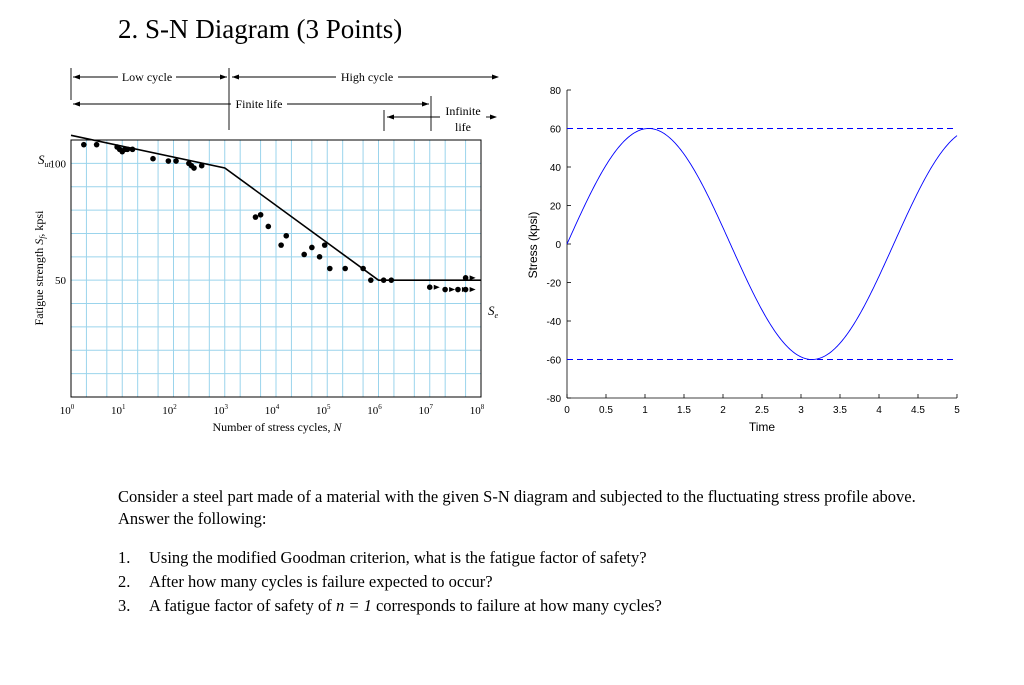 The height and width of the screenshot is (685, 1024). Describe the element at coordinates (124, 581) in the screenshot. I see `question-2-number: 2.` at that location.